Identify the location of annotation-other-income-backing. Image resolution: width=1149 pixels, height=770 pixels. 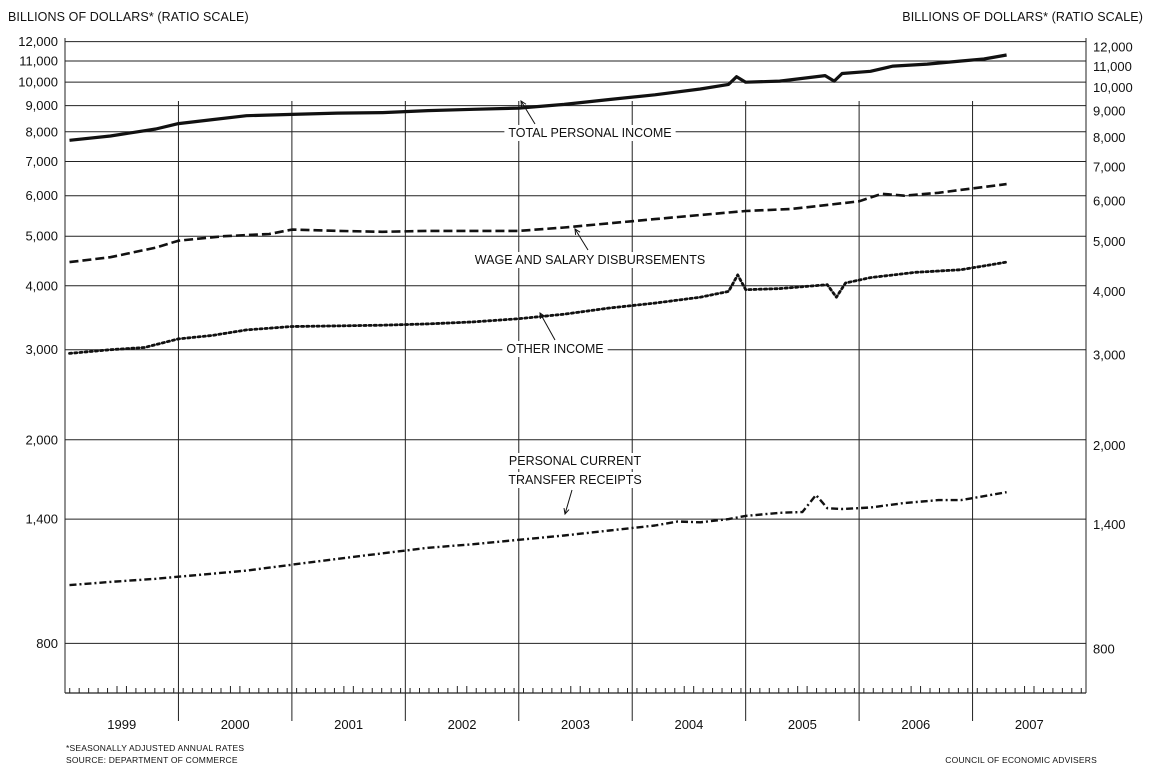
(555, 349).